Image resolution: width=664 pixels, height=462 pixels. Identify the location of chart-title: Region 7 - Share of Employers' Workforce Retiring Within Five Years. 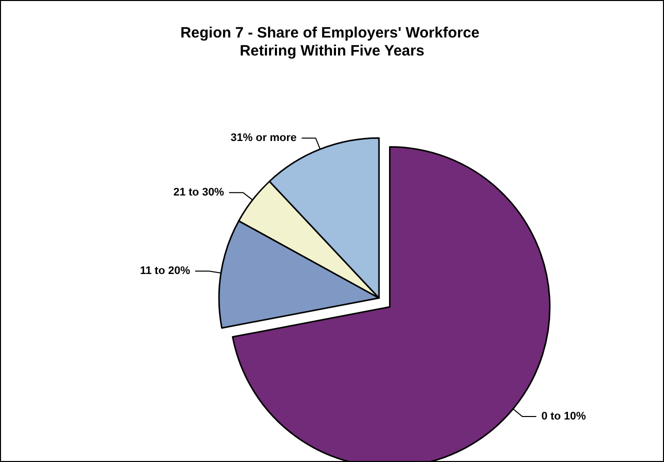
(332, 42).